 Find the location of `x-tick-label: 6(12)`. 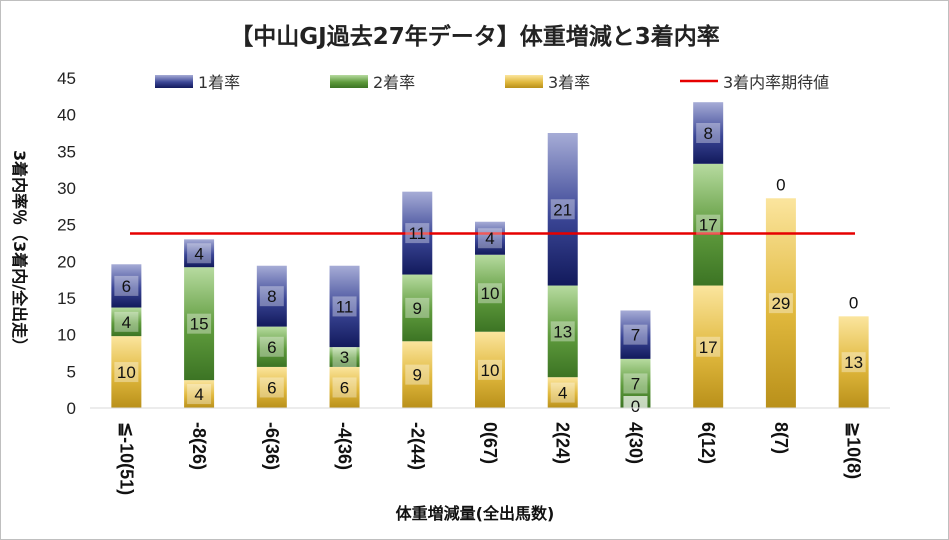

x-tick-label: 6(12) is located at coordinates (708, 443).